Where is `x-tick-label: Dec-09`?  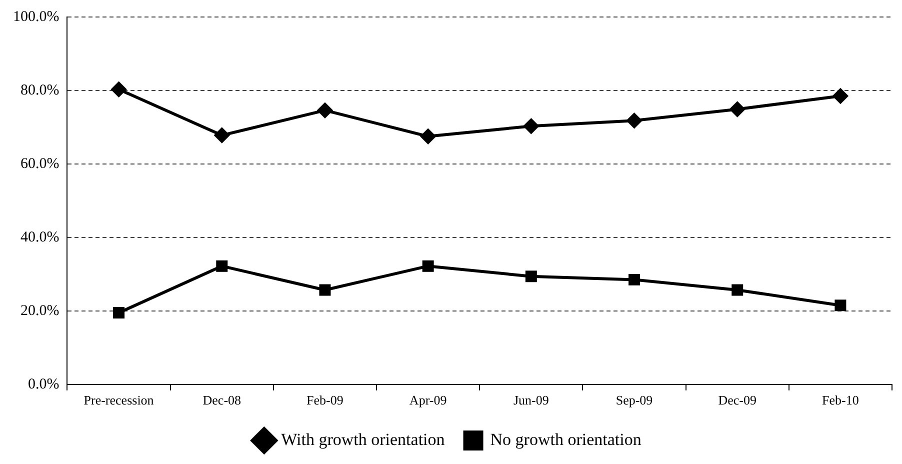 x-tick-label: Dec-09 is located at coordinates (737, 400).